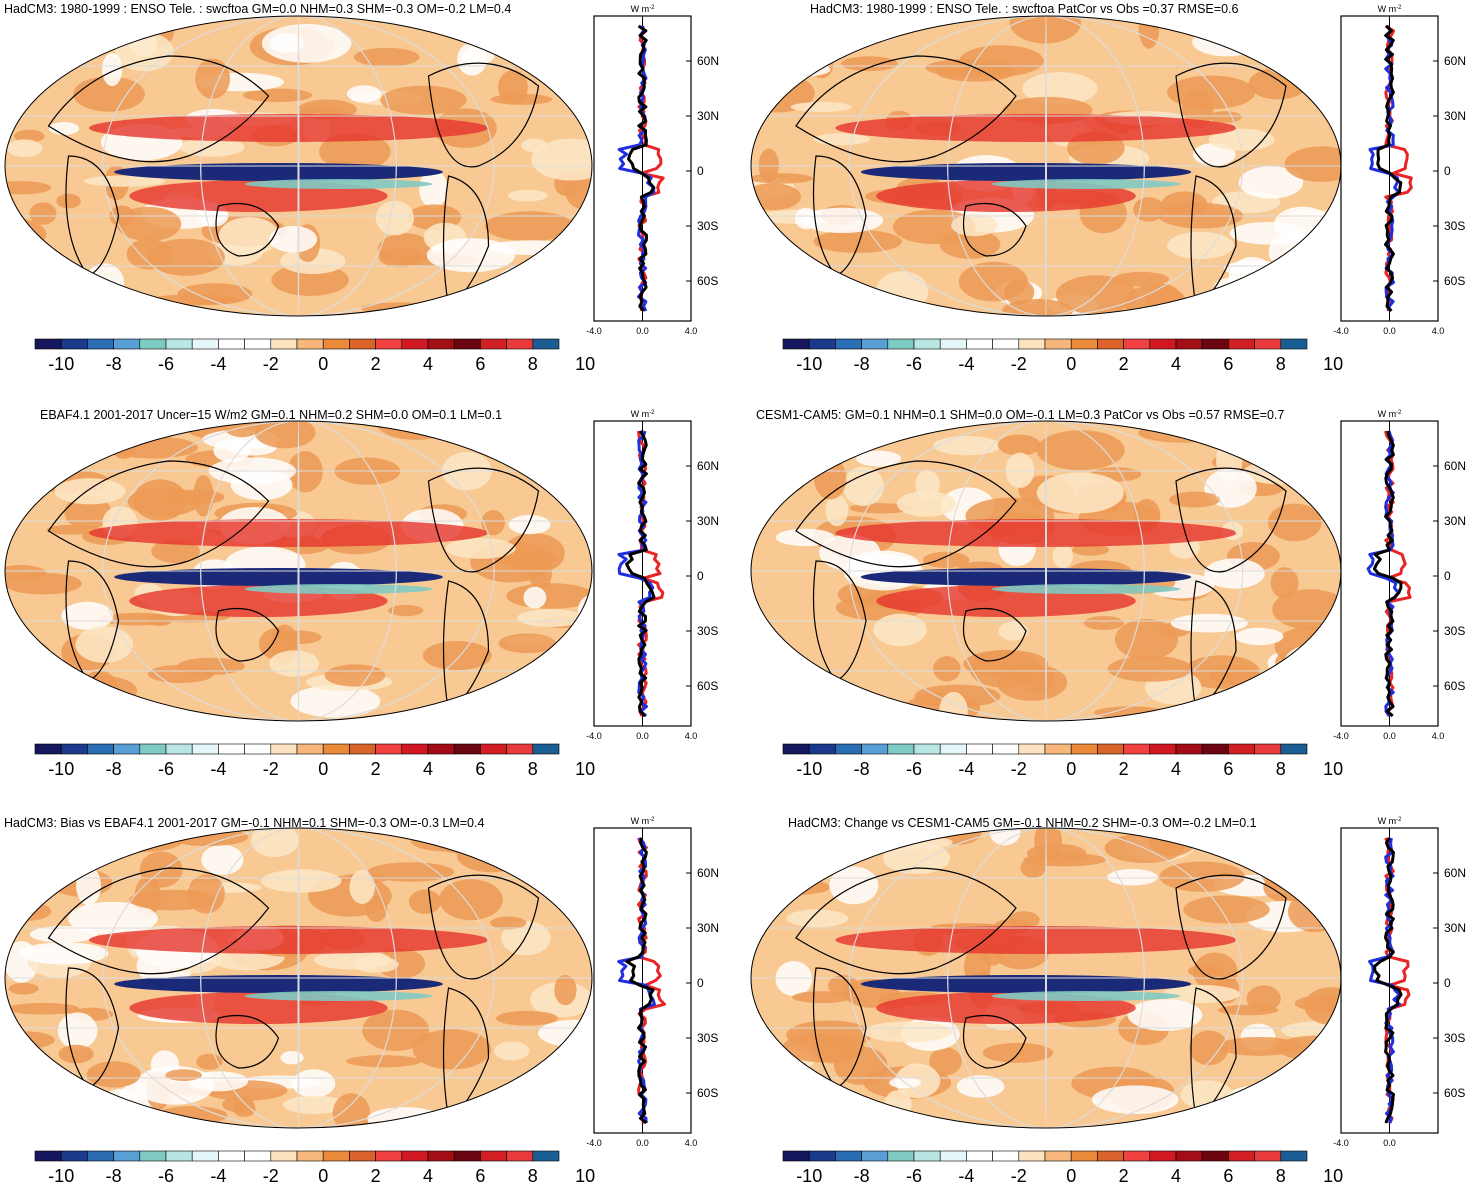  I want to click on profile-lat-label: 60N, so click(1455, 61).